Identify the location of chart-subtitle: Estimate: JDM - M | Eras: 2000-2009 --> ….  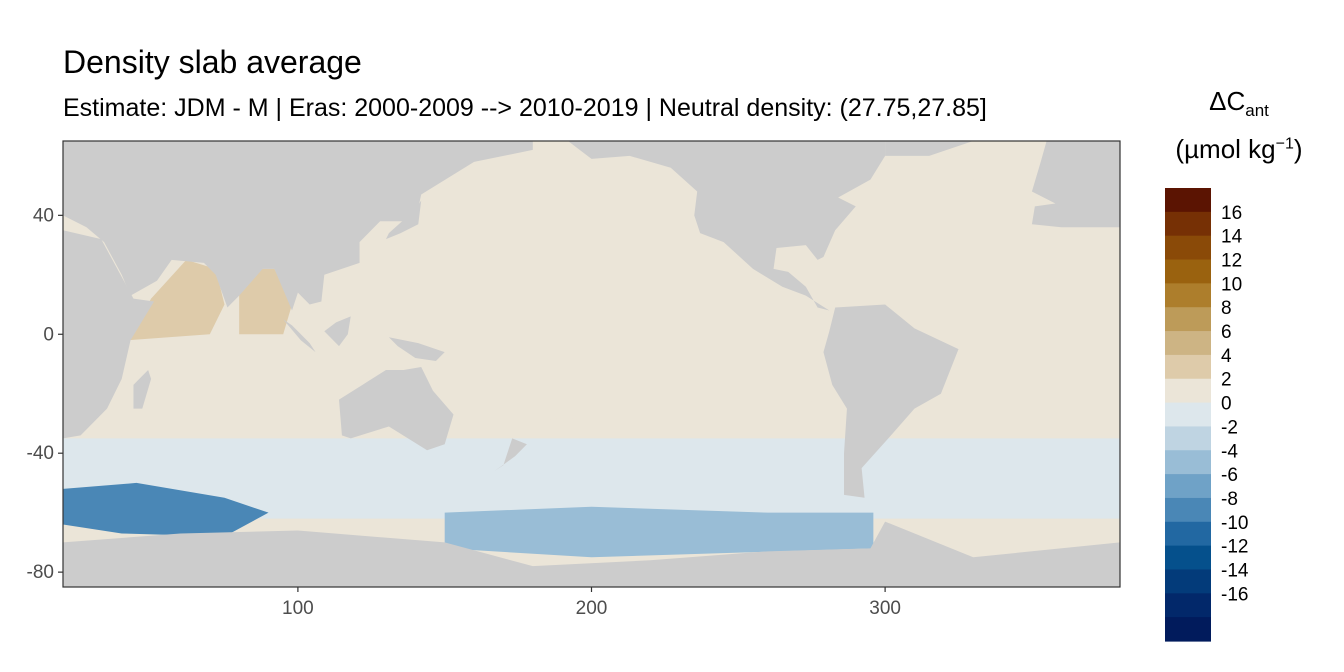
(525, 108).